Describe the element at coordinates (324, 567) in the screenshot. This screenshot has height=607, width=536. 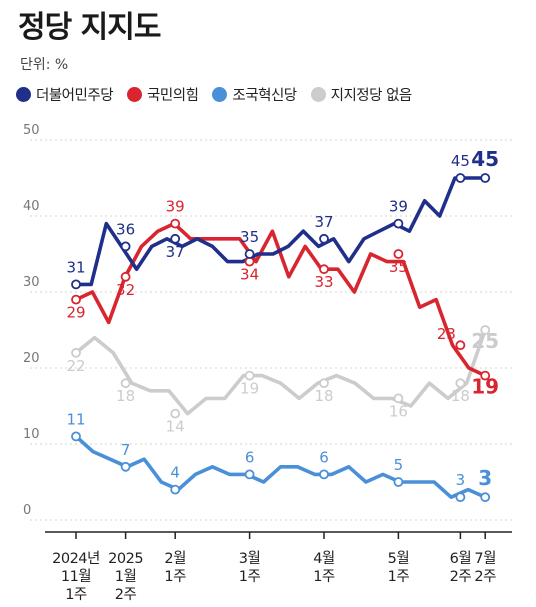
I see `x-tick-label: 4월 1주` at that location.